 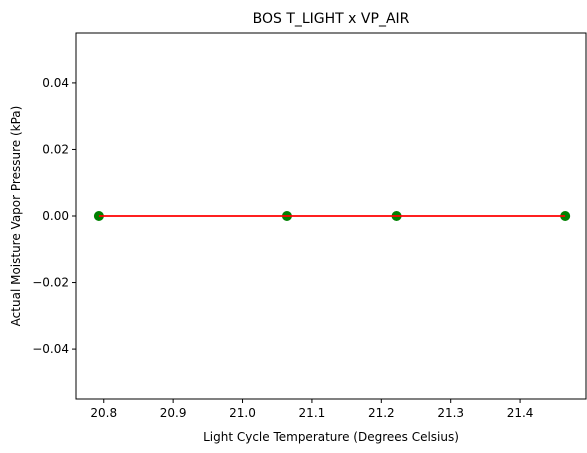 What do you see at coordinates (55, 83) in the screenshot?
I see `y-tick-label: 0.04` at bounding box center [55, 83].